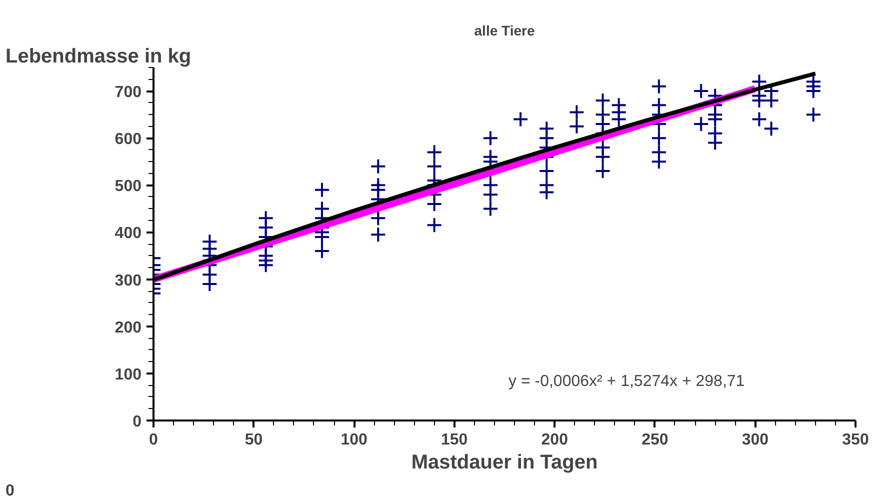 Image resolution: width=885 pixels, height=500 pixels. I want to click on x-tick-label: 150, so click(454, 440).